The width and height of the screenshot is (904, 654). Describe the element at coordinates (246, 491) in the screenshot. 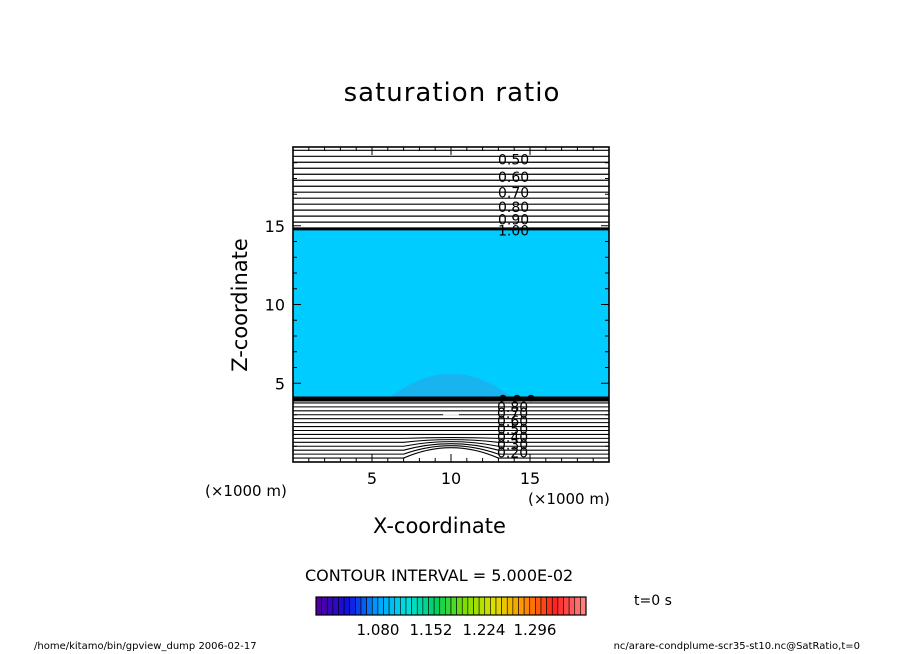

I see `x-unit-label: (×1000 m)` at that location.